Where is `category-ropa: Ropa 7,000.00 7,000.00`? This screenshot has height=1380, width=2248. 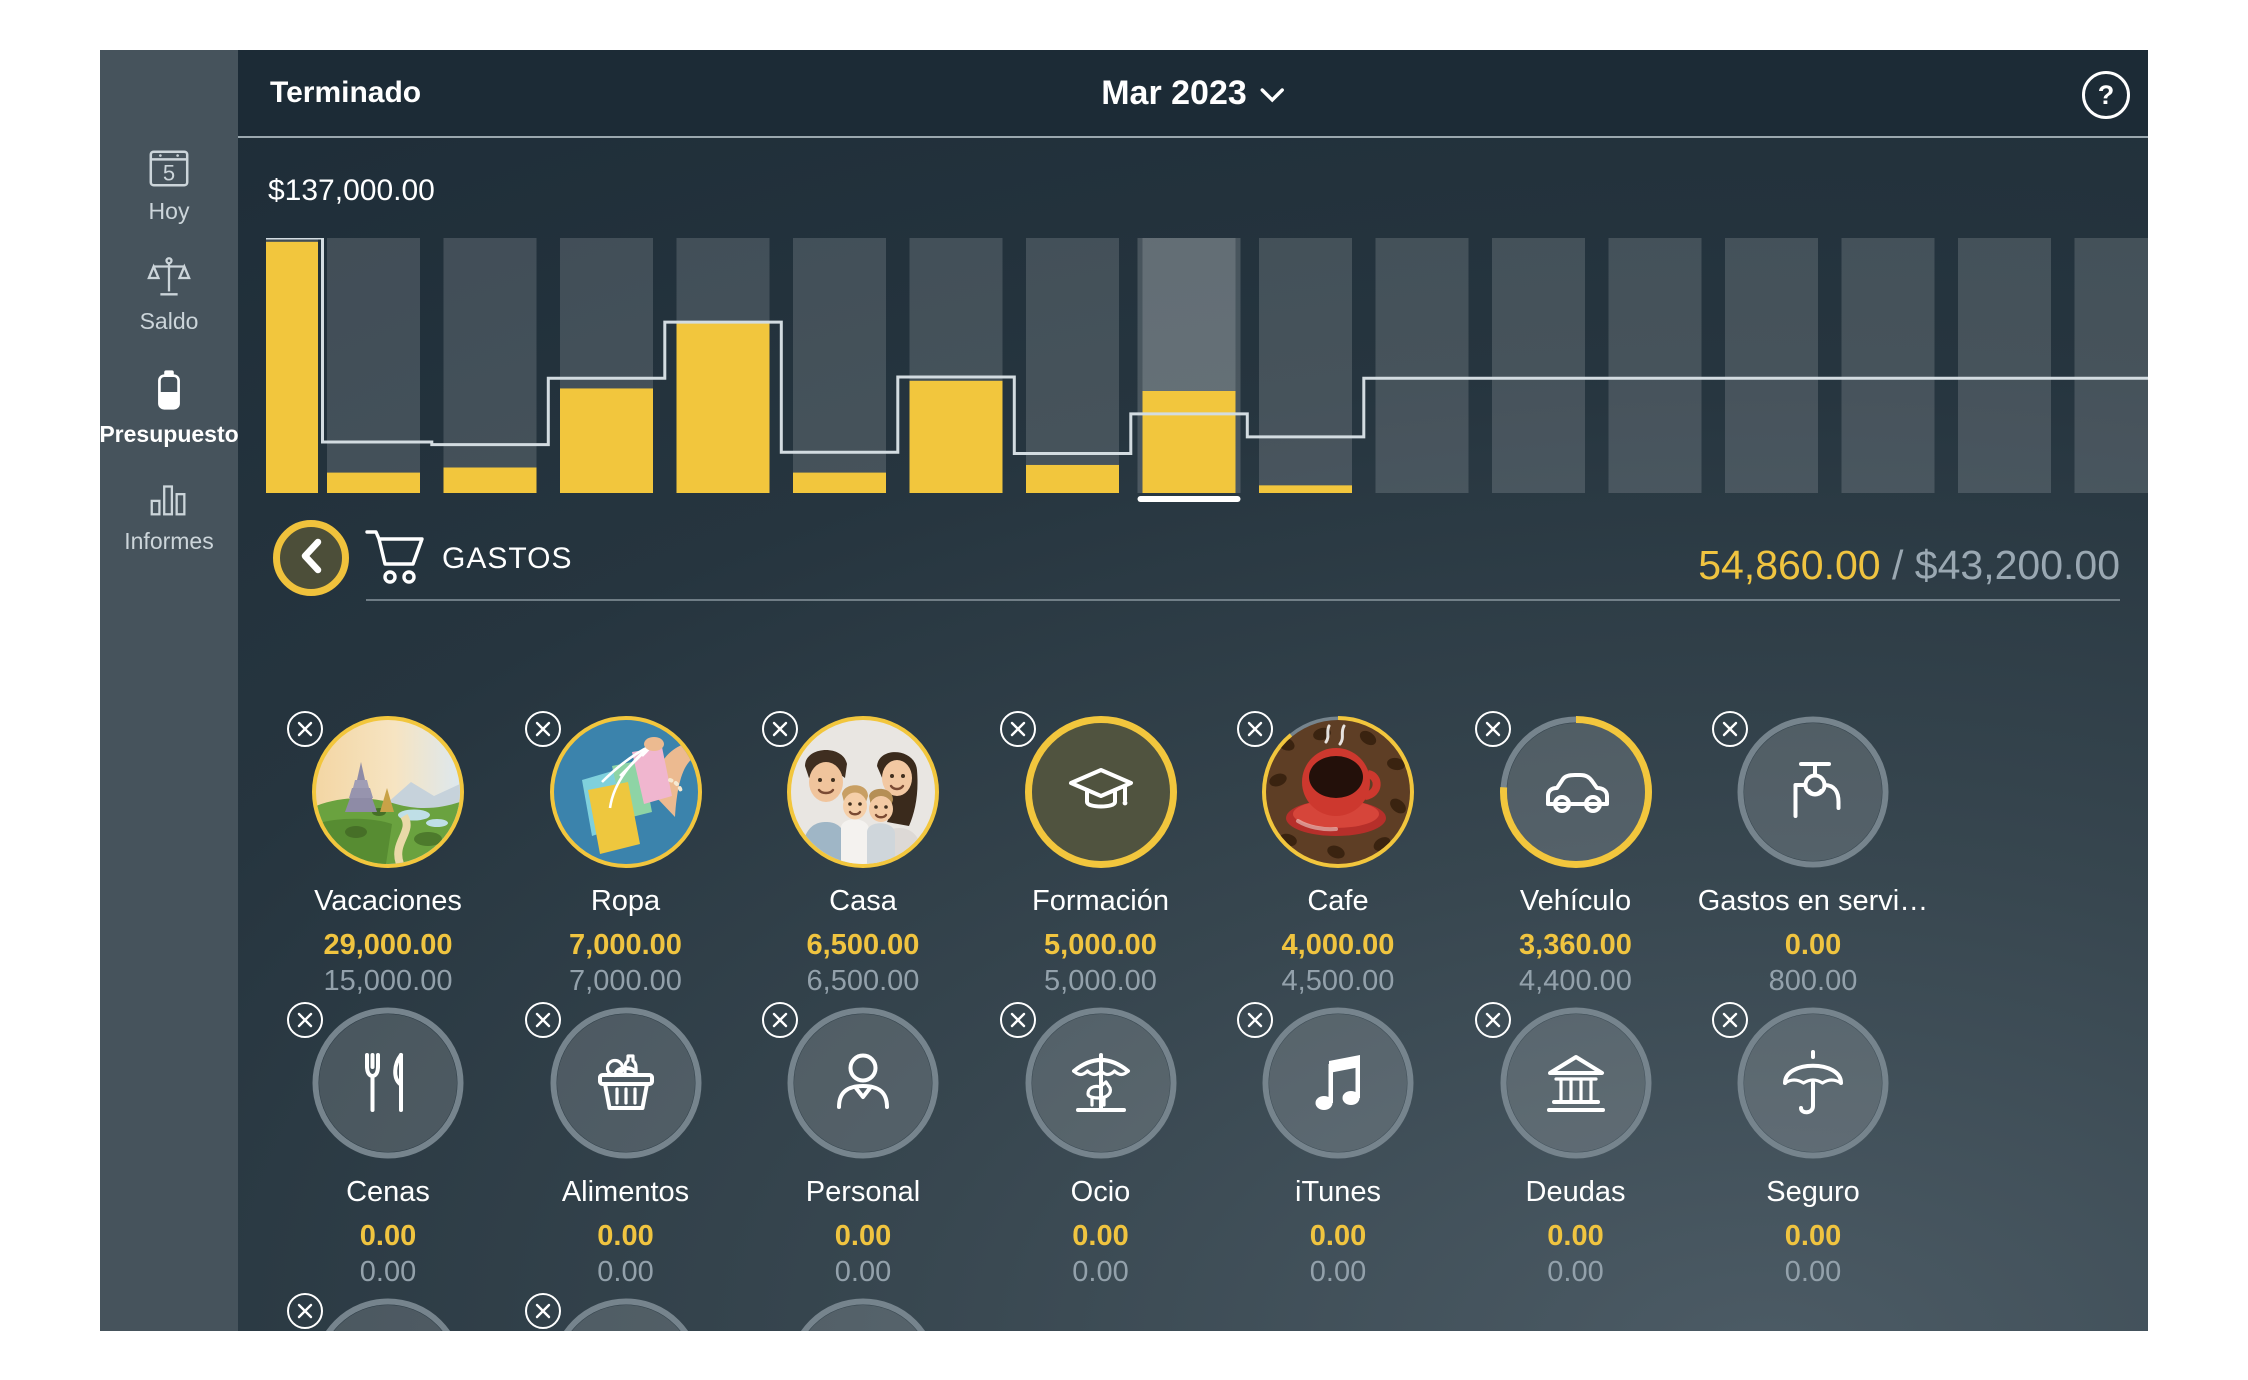 category-ropa: Ropa 7,000.00 7,000.00 is located at coordinates (626, 854).